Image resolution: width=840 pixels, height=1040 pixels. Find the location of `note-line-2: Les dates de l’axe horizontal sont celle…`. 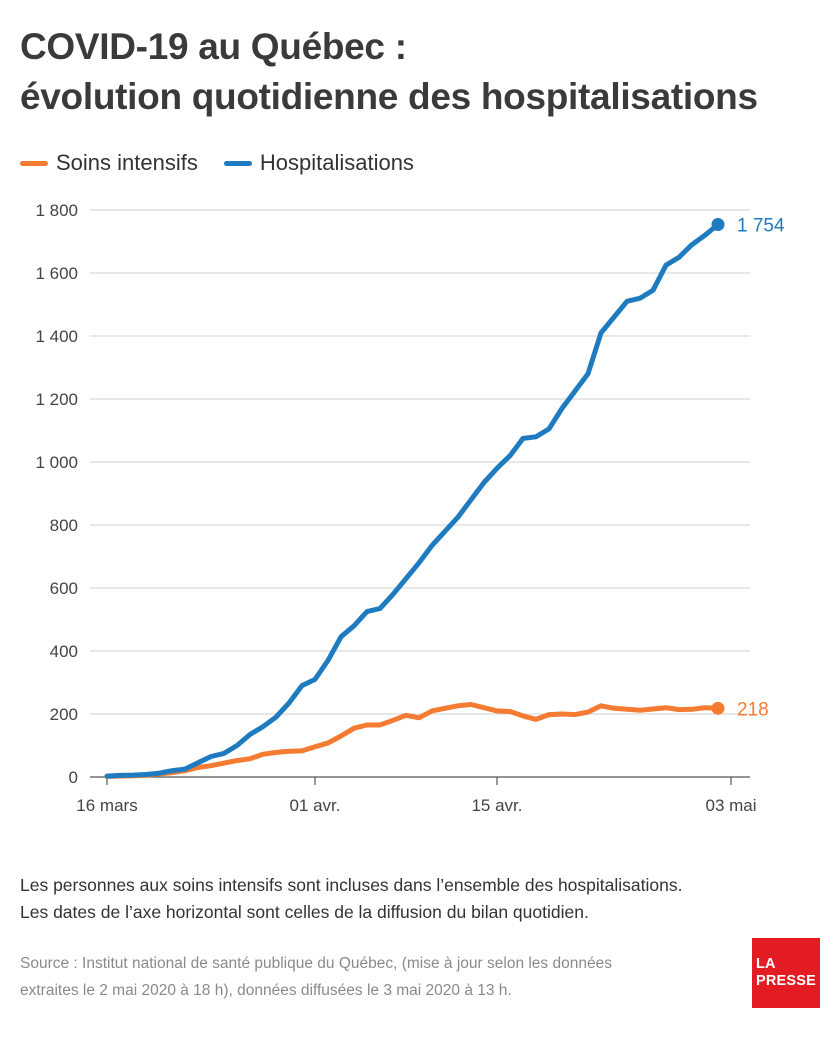

note-line-2: Les dates de l’axe horizontal sont celle… is located at coordinates (304, 912).